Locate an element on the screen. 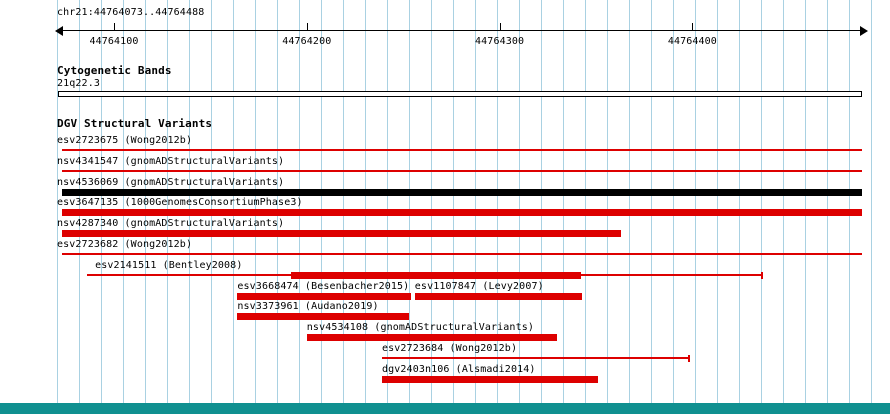 The height and width of the screenshot is (420, 890). dgv-variants-title: DGV Structural Variants is located at coordinates (135, 123).